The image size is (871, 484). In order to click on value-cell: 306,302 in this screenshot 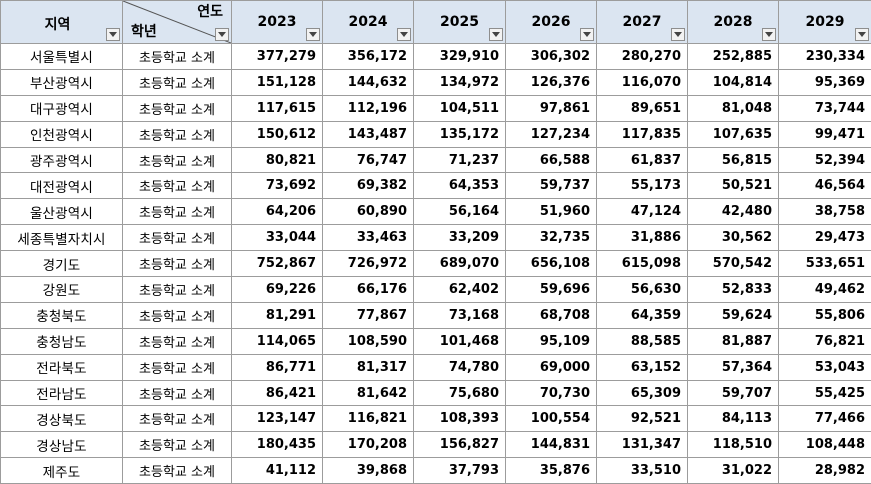, I will do `click(551, 56)`.